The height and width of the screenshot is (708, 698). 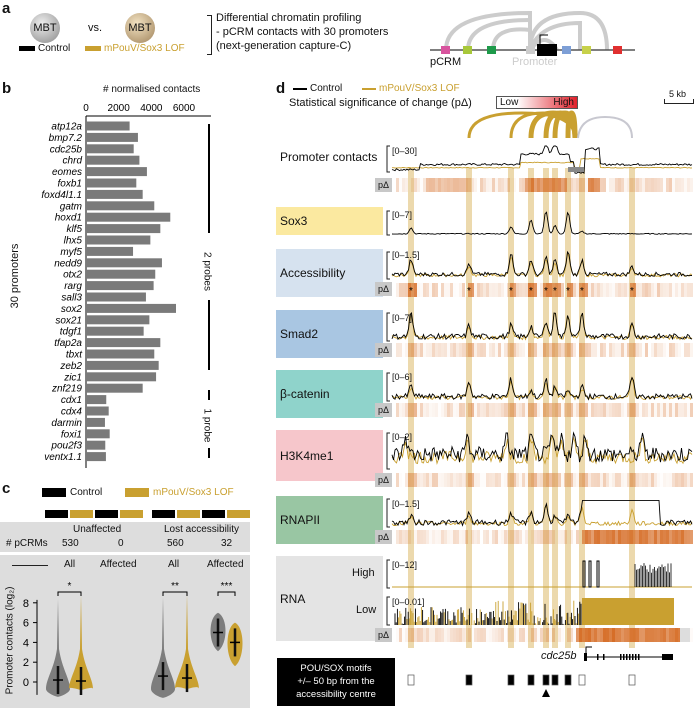 I want to click on track-label-accessibility: Accessibility, so click(x=329, y=273).